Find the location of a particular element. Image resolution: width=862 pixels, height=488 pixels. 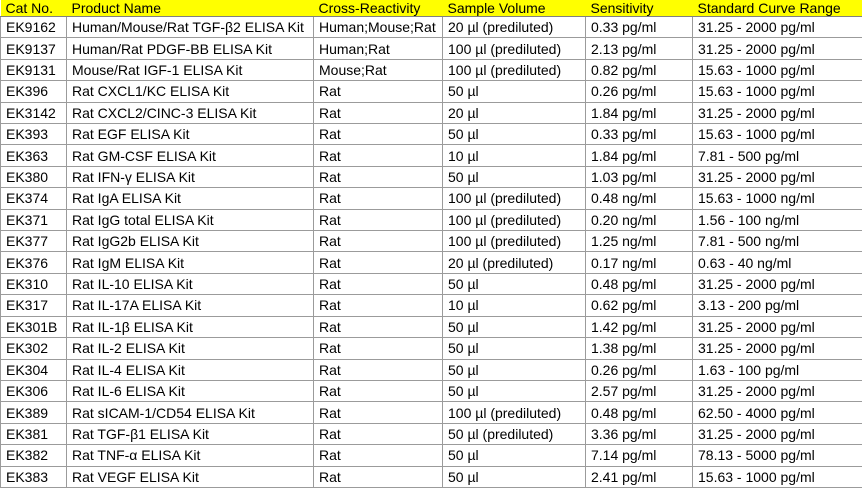

cell-product-name: Rat TGF-β1 ELISA Kit is located at coordinates (190, 434).